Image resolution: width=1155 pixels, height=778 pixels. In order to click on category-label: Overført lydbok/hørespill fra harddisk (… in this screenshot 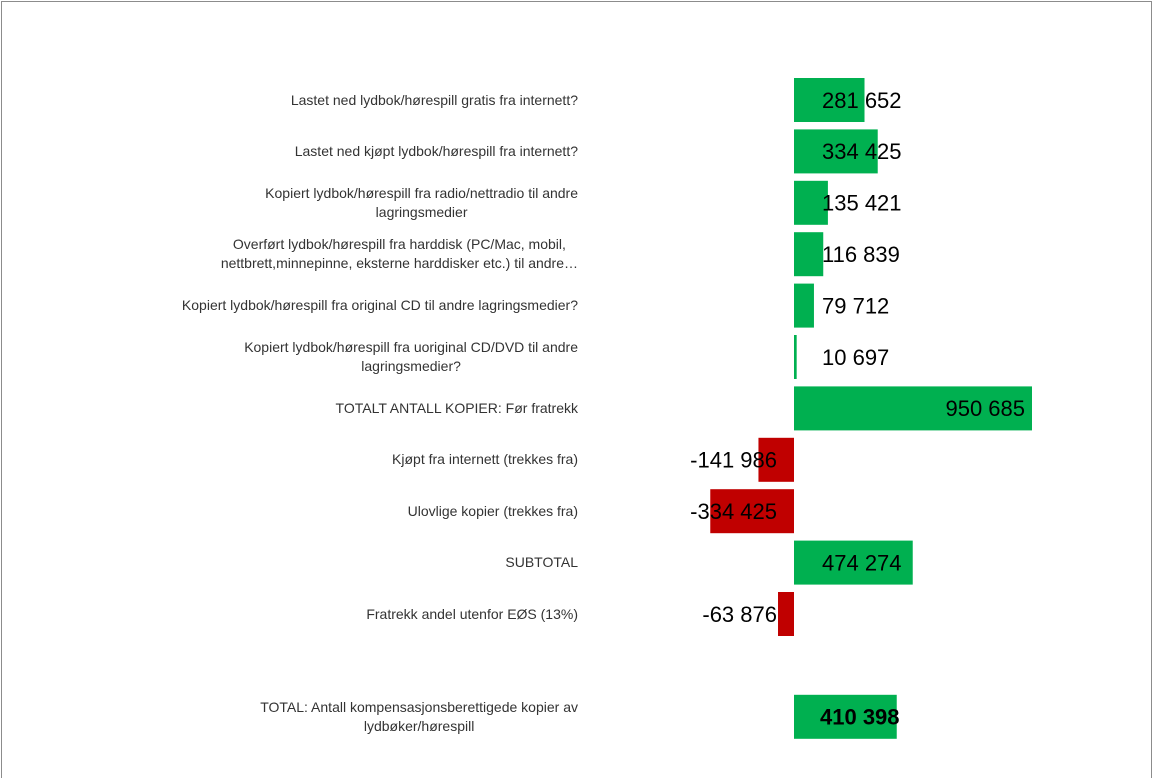, I will do `click(399, 254)`.